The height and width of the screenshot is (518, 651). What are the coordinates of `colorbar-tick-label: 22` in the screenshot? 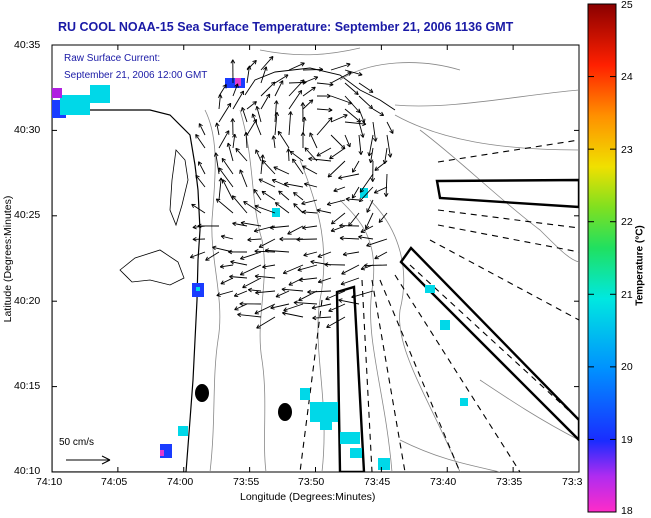 It's located at (627, 222).